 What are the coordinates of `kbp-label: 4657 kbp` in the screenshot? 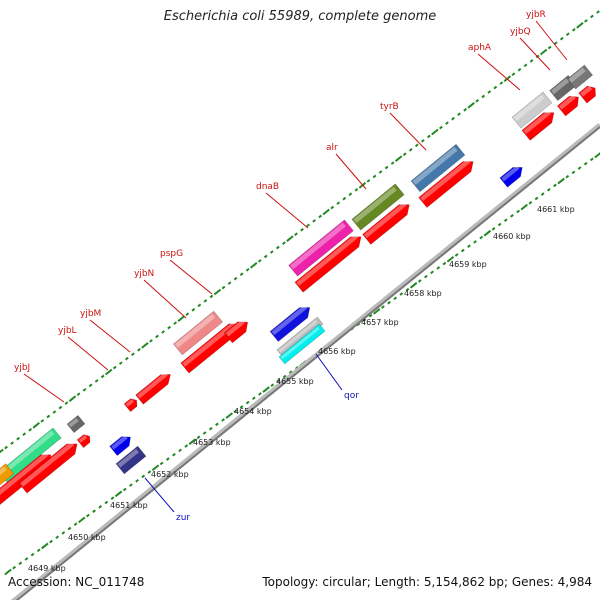 It's located at (380, 322).